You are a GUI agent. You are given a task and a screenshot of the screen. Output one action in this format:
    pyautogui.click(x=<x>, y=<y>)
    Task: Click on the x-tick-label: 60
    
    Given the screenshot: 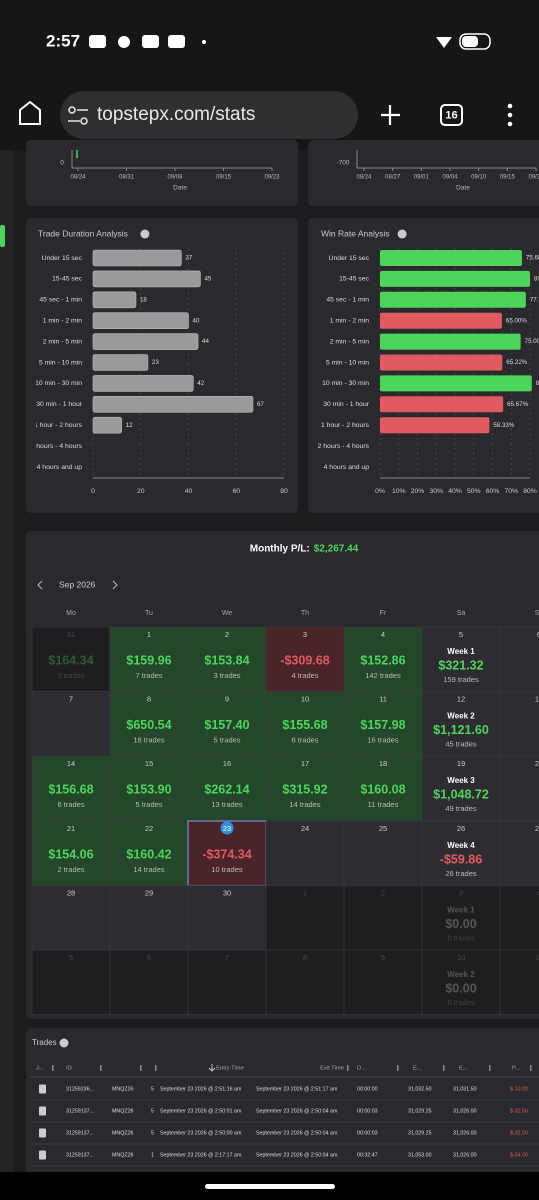 What is the action you would take?
    pyautogui.click(x=236, y=491)
    